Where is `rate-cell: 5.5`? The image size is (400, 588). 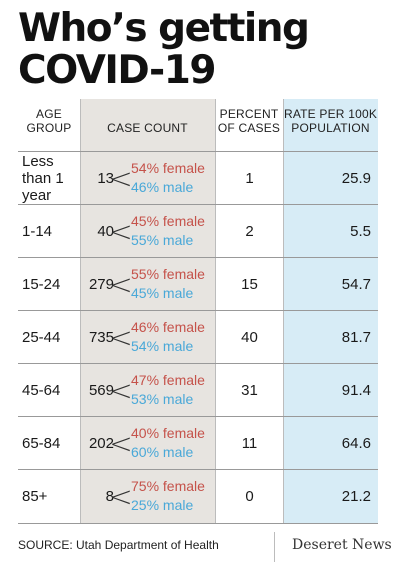 rate-cell: 5.5 is located at coordinates (360, 231).